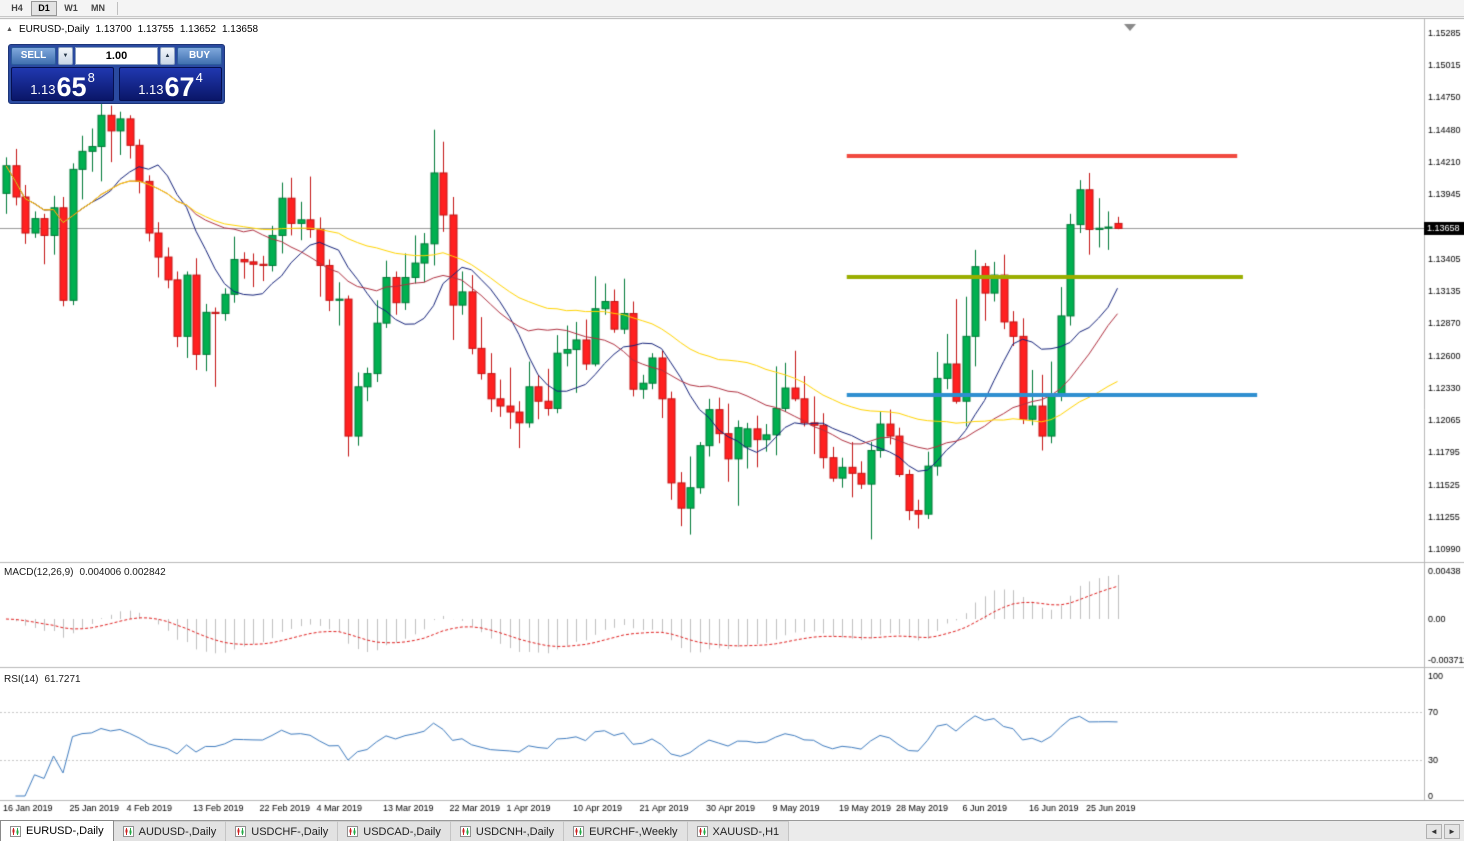  Describe the element at coordinates (177, 831) in the screenshot. I see `tab-label: AUDUSD-,Daily` at that location.